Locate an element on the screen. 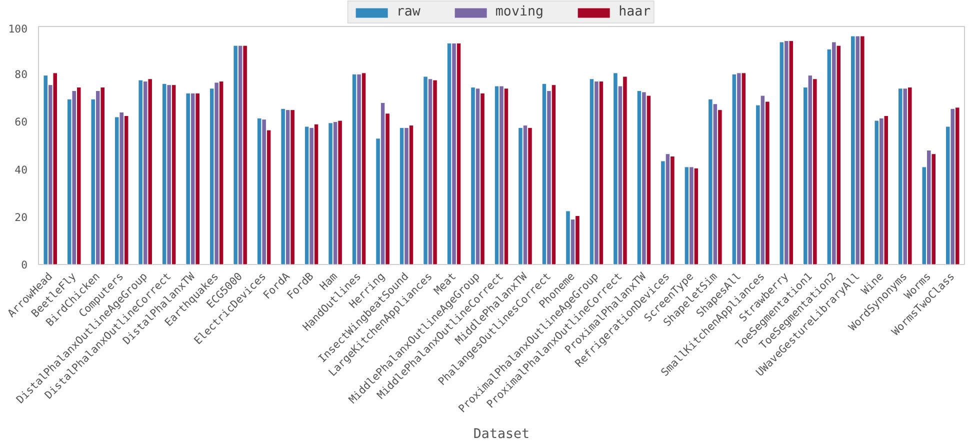 The height and width of the screenshot is (448, 969). y-tick-label: 0 is located at coordinates (24, 265).